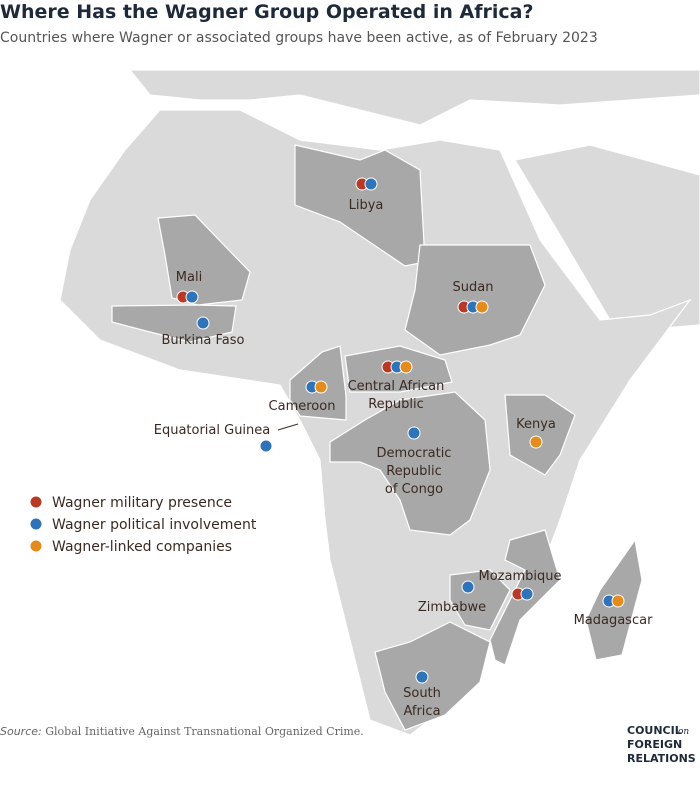 The image size is (700, 792). What do you see at coordinates (396, 386) in the screenshot?
I see `country-label: Central African` at bounding box center [396, 386].